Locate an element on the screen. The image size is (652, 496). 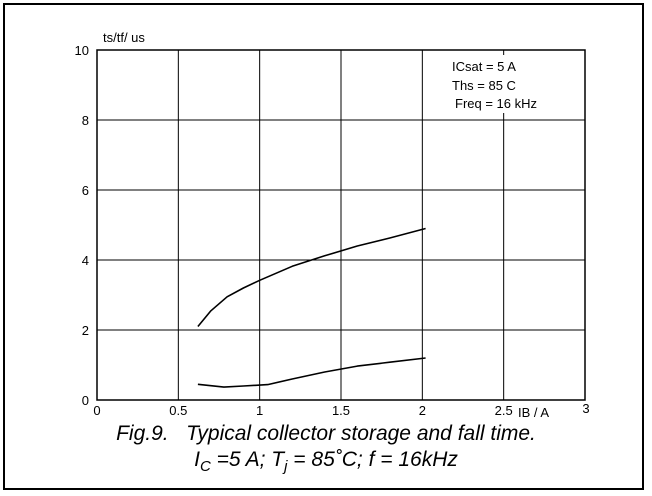
x-tick-label: 1 is located at coordinates (259, 410).